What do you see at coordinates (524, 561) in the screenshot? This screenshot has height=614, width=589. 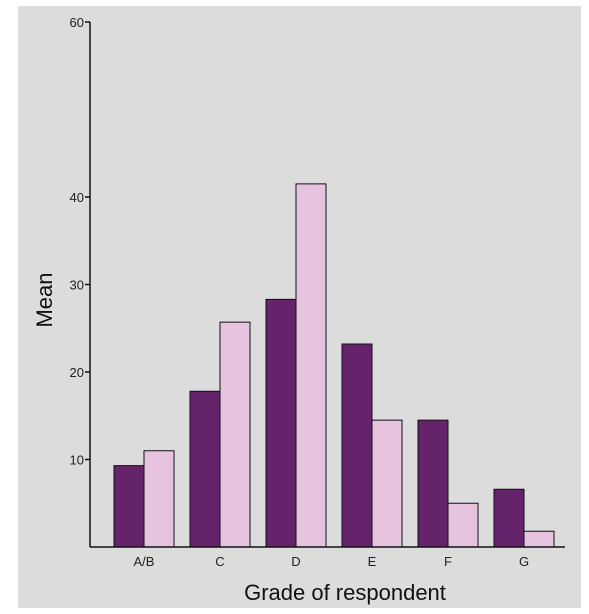 I see `x-tick-label-g: G` at bounding box center [524, 561].